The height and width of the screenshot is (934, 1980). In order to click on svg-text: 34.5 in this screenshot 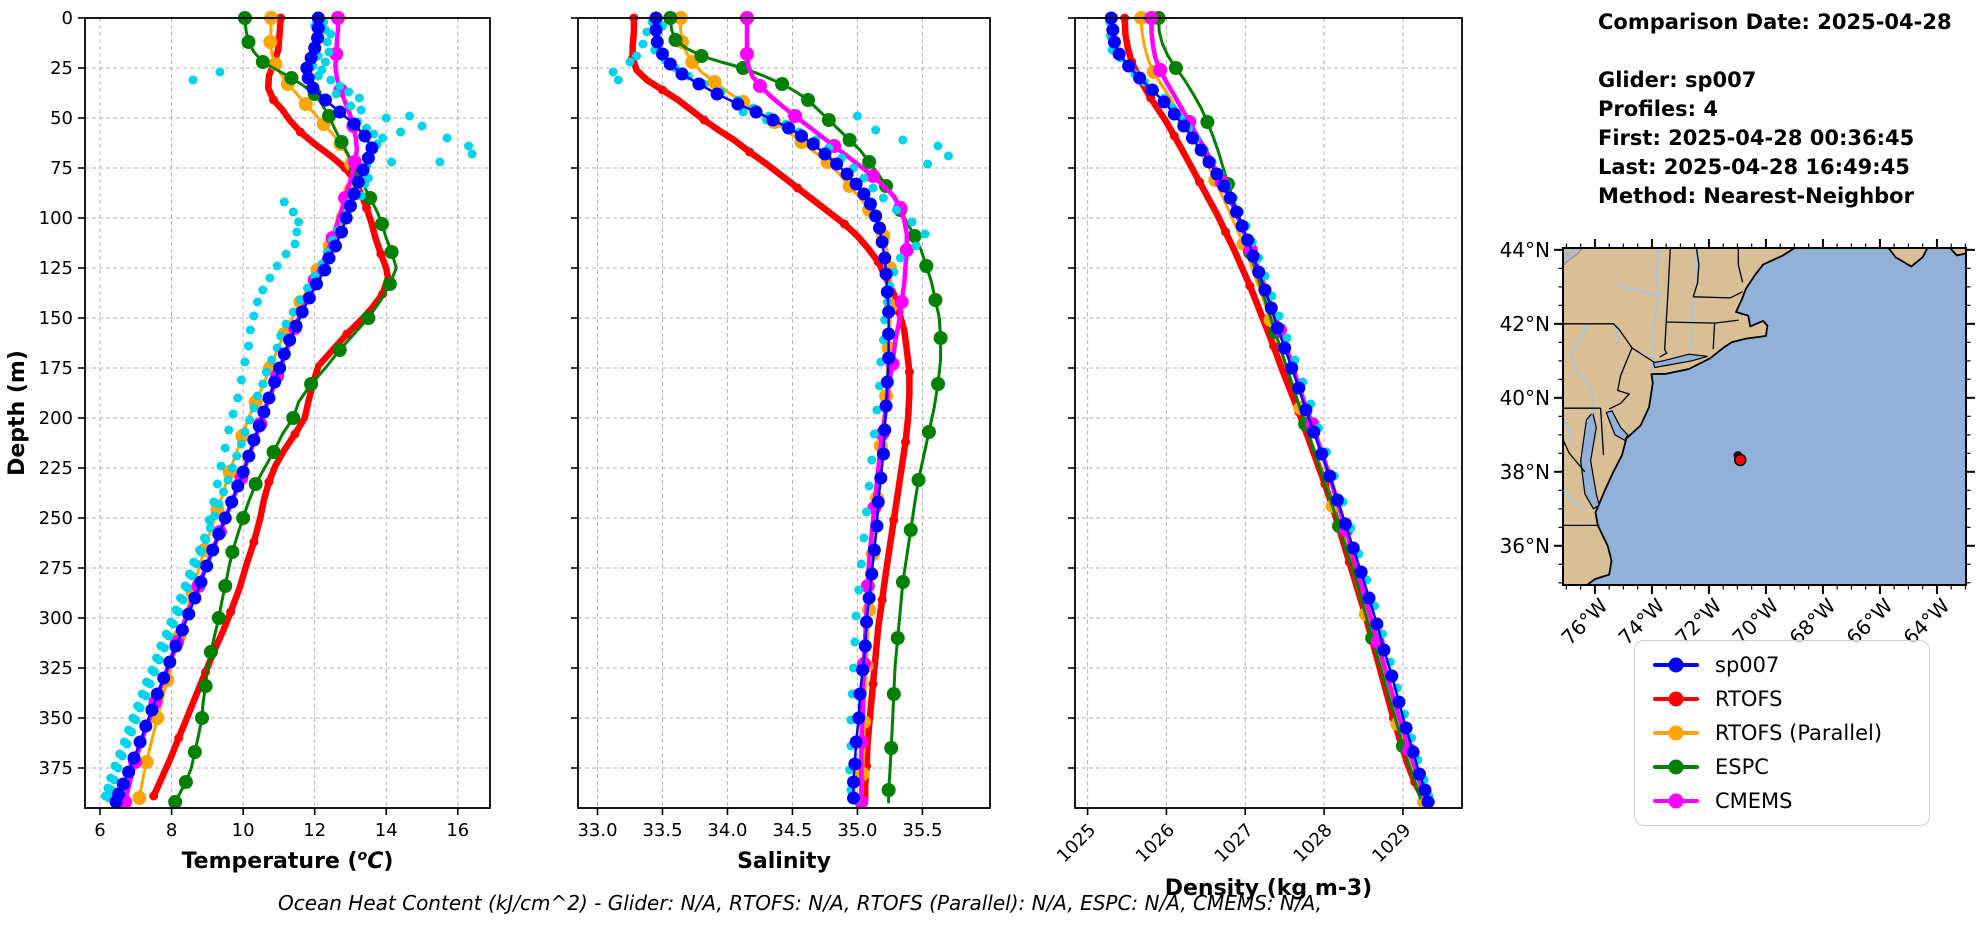, I will do `click(792, 830)`.